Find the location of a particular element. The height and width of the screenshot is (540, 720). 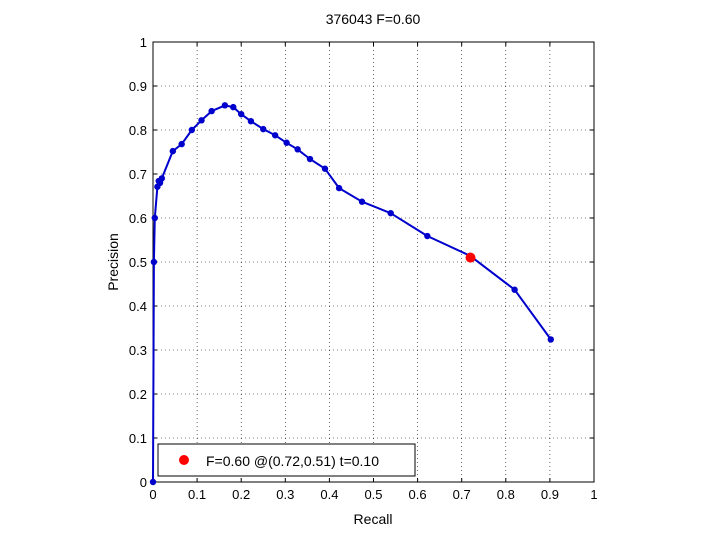

x-tick-label: 0.4 is located at coordinates (329, 494).